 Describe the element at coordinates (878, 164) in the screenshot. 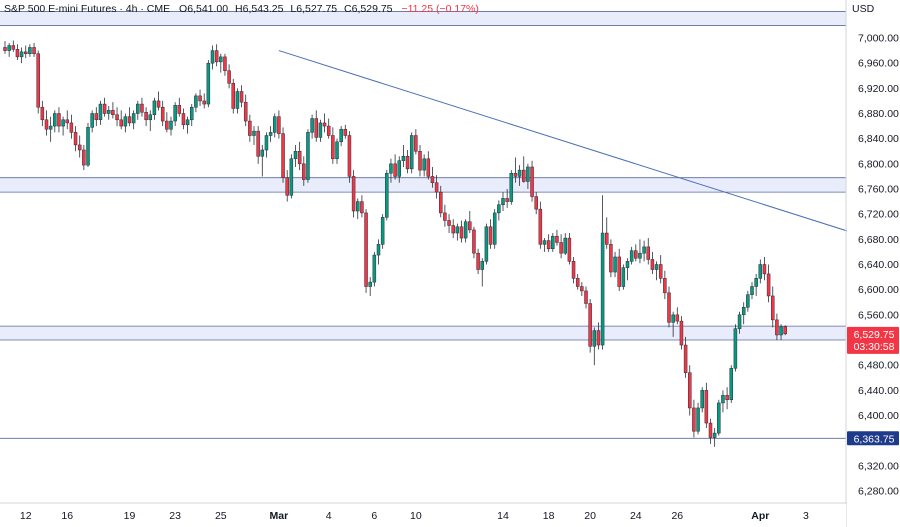

I see `y-tick-label: 6,800.00` at that location.